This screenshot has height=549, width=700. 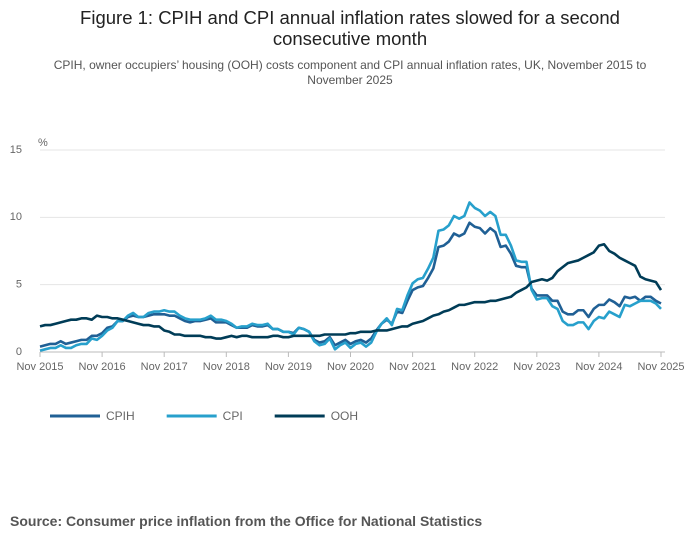 What do you see at coordinates (412, 367) in the screenshot?
I see `x-tick-label: Nov 2021` at bounding box center [412, 367].